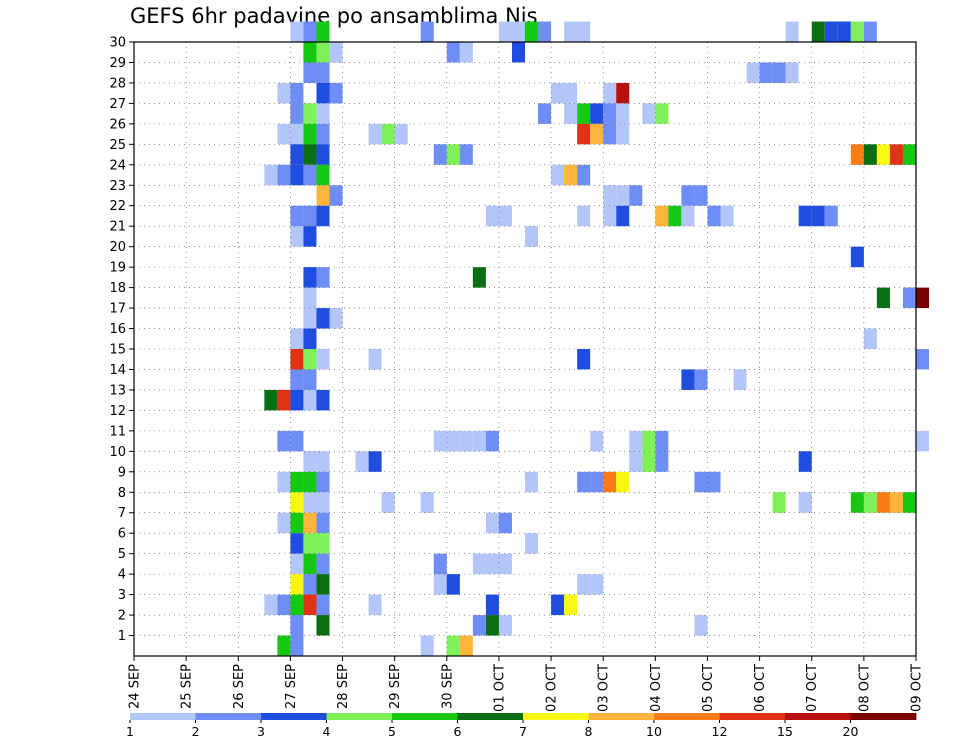 This screenshot has width=960, height=742. What do you see at coordinates (239, 686) in the screenshot?
I see `x-tick-label: 26 SEP` at bounding box center [239, 686].